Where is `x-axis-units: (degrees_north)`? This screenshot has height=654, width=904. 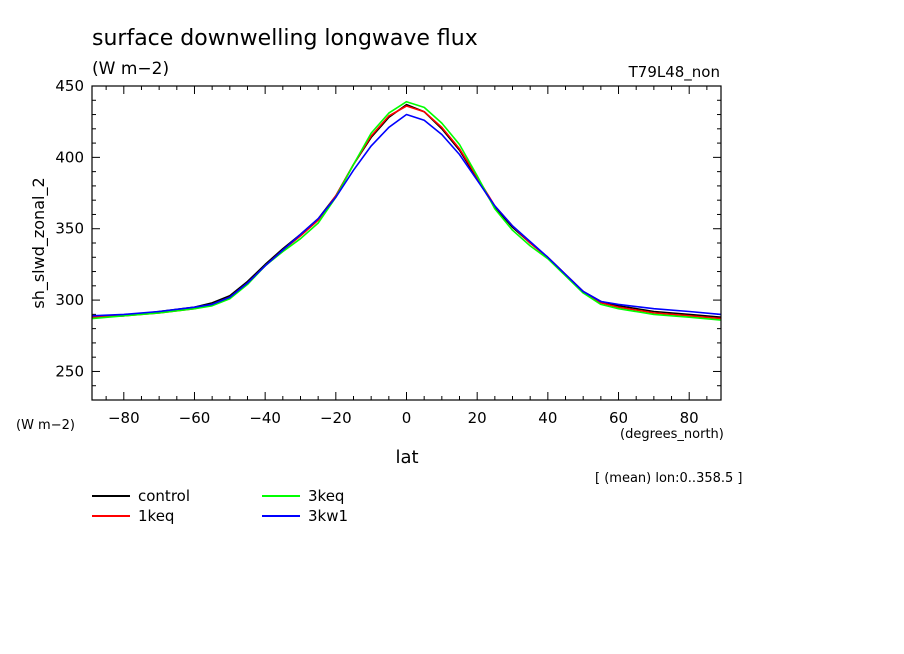 x-axis-units: (degrees_north) is located at coordinates (672, 434).